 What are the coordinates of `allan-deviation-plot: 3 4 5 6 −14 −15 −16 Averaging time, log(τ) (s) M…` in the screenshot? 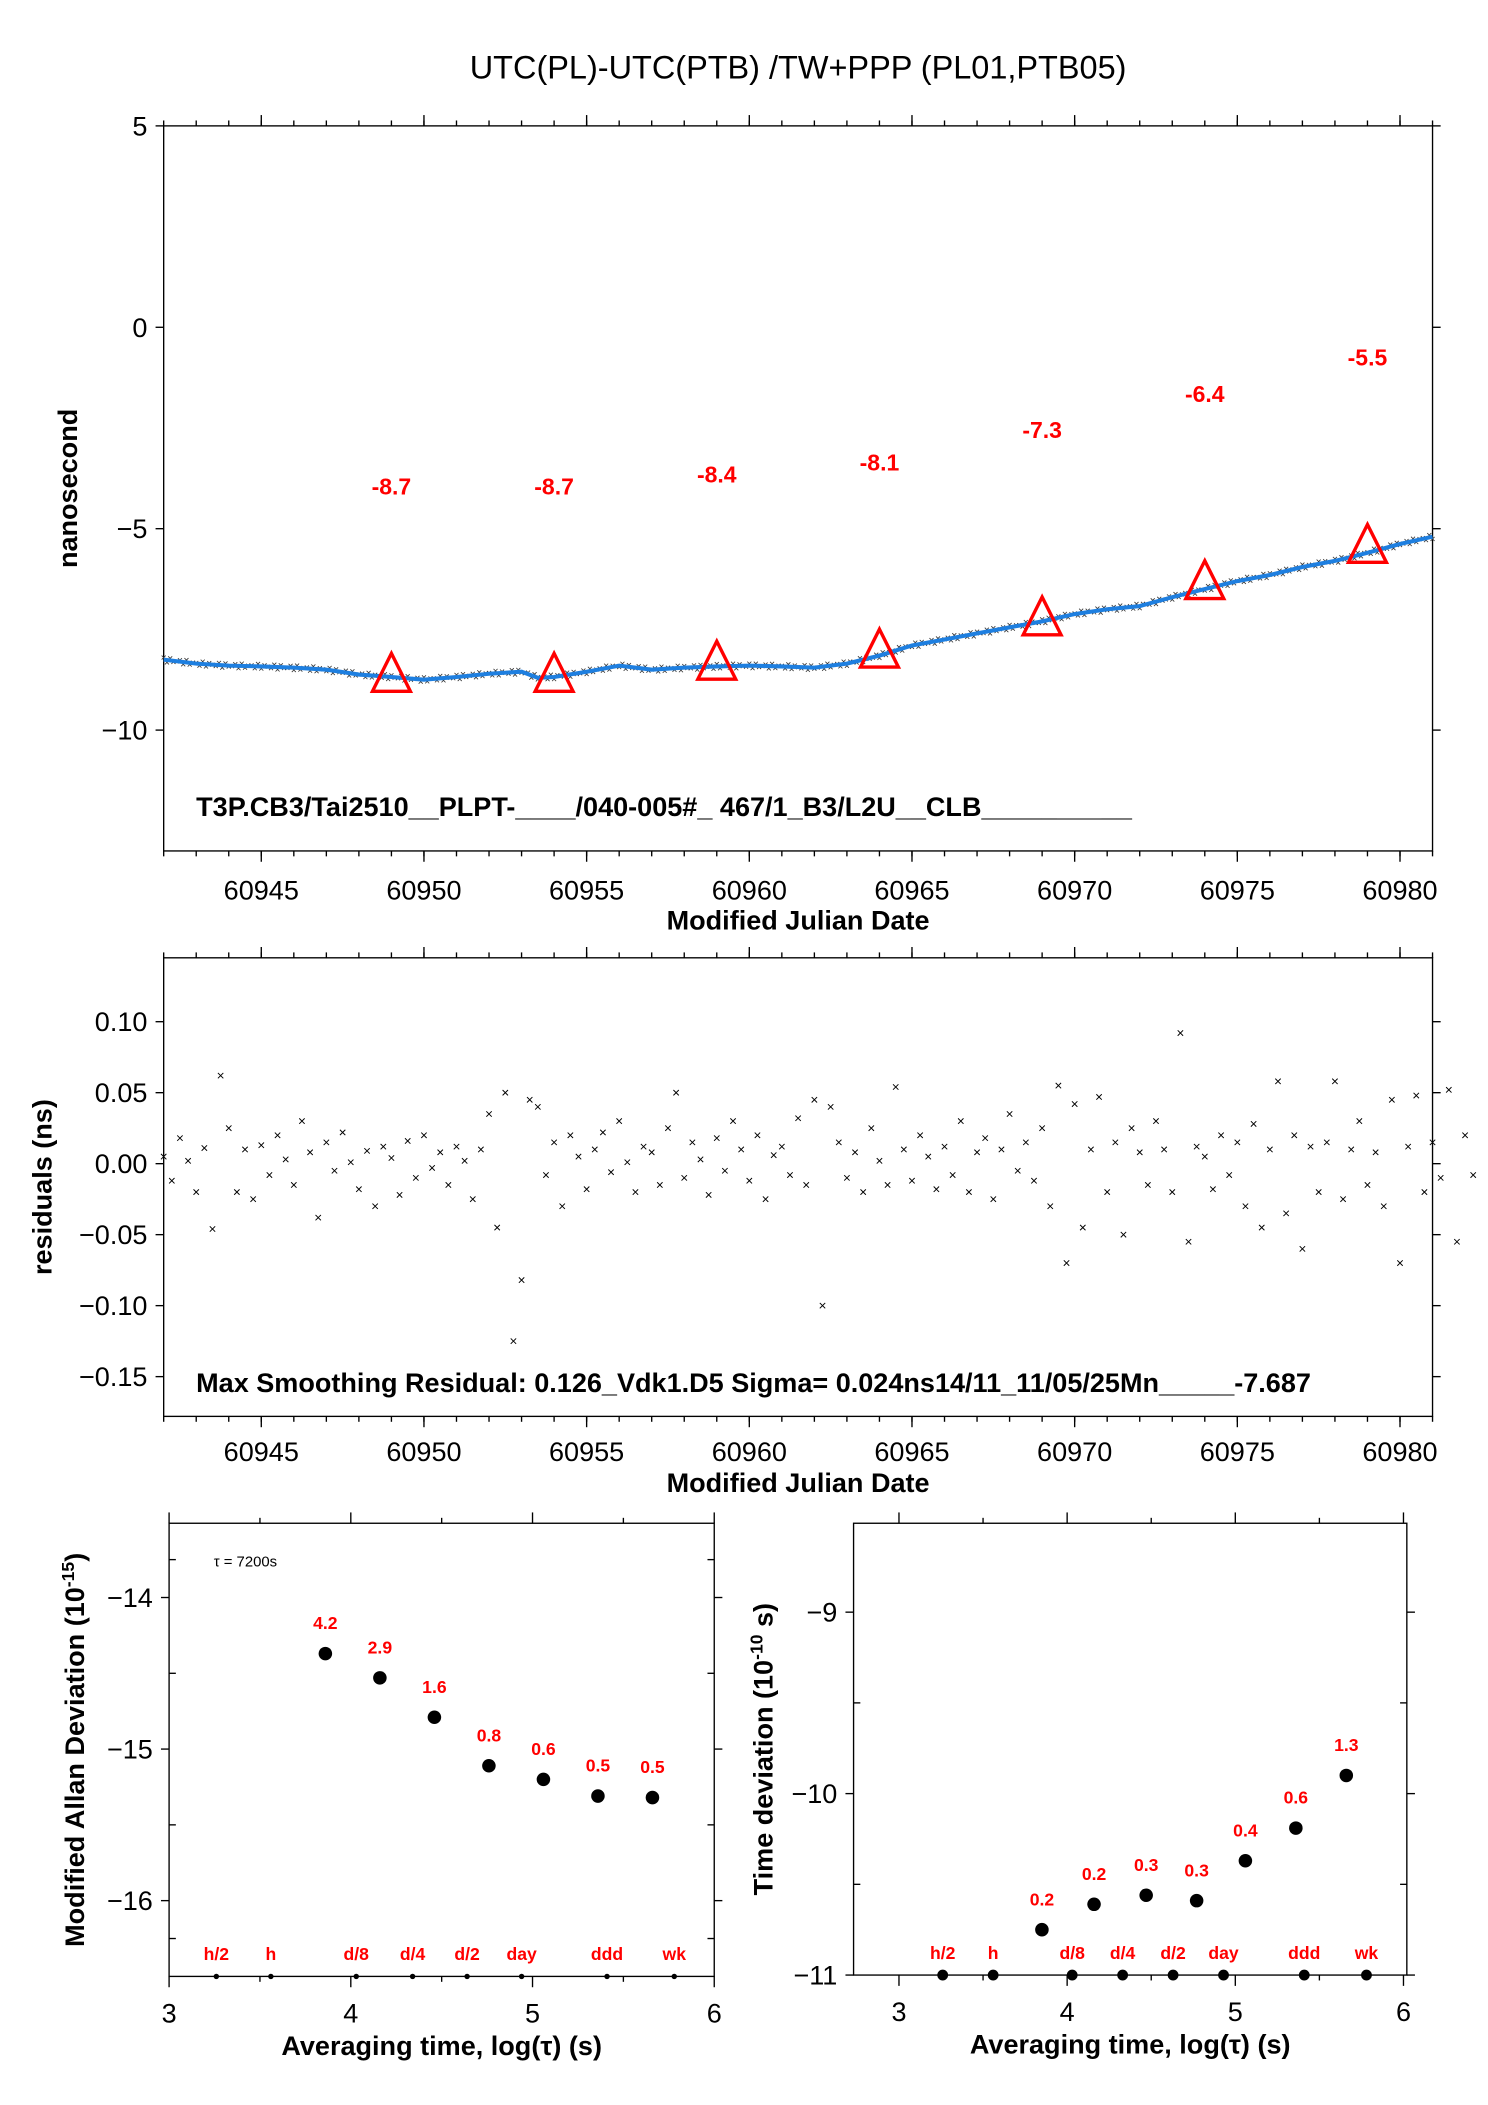 It's located at (390, 1786).